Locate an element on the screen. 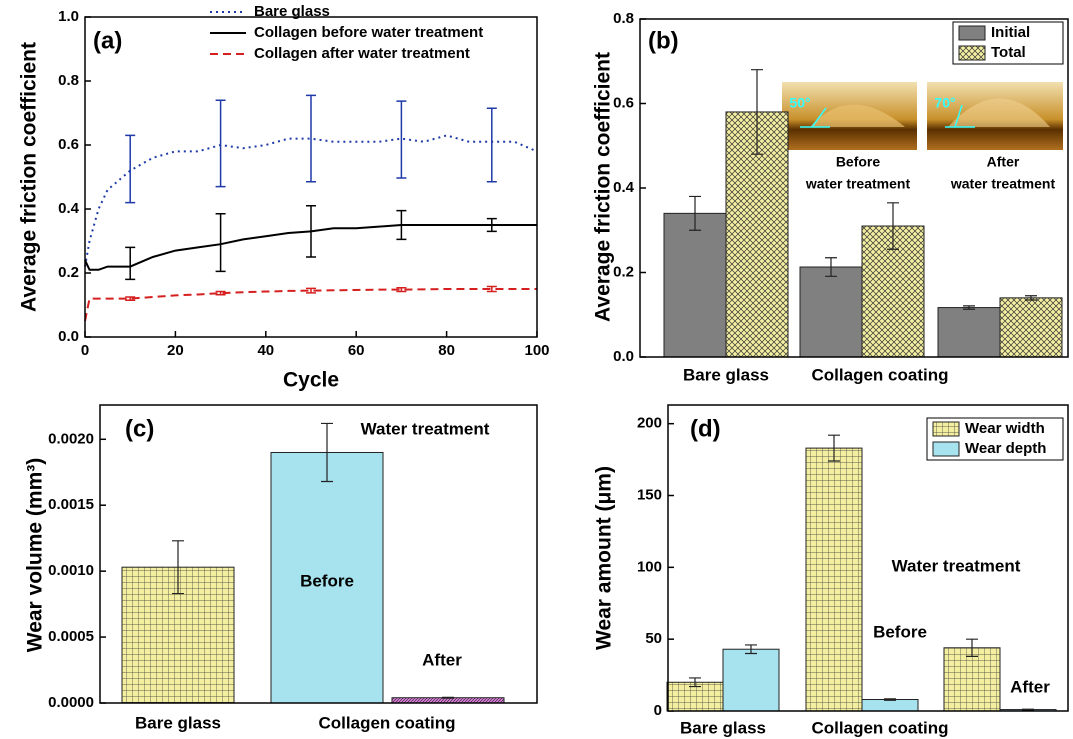  annotation: 50° is located at coordinates (799, 103).